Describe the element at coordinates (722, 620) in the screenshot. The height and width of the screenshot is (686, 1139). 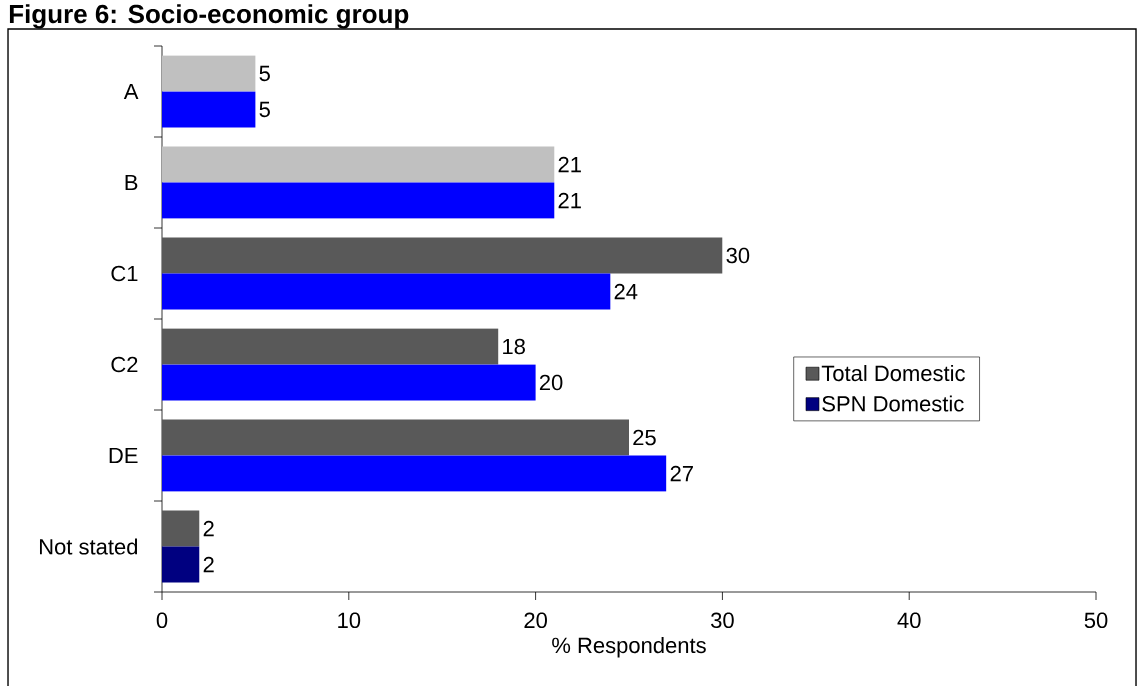
I see `x-tick-label: 30` at that location.